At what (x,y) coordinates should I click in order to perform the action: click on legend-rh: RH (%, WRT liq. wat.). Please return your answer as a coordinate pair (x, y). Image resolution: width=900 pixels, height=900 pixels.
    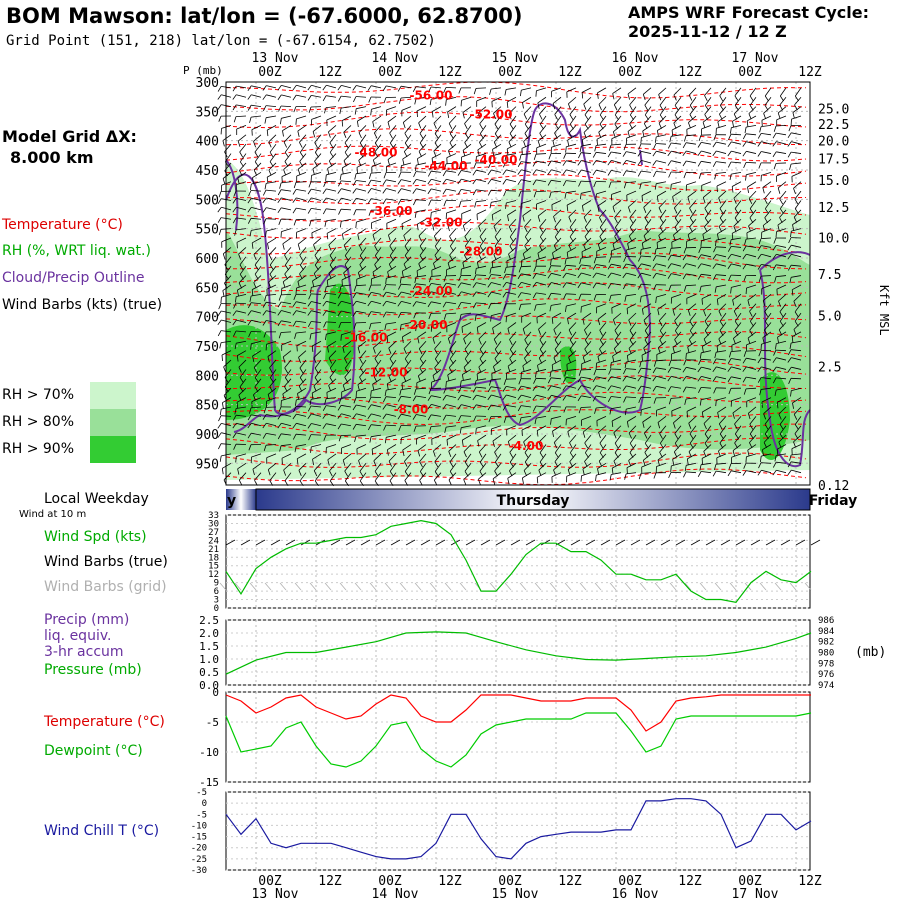
    Looking at the image, I should click on (76, 251).